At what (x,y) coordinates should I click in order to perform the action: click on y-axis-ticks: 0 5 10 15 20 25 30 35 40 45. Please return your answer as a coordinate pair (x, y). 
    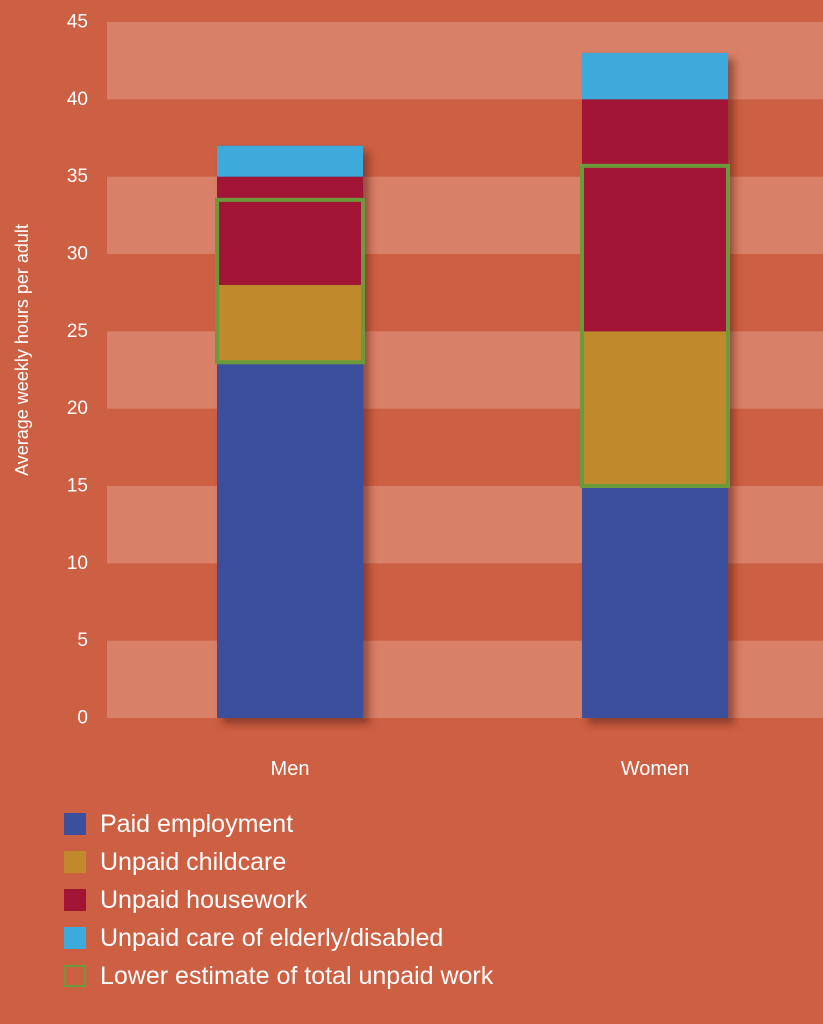
    Looking at the image, I should click on (77, 370).